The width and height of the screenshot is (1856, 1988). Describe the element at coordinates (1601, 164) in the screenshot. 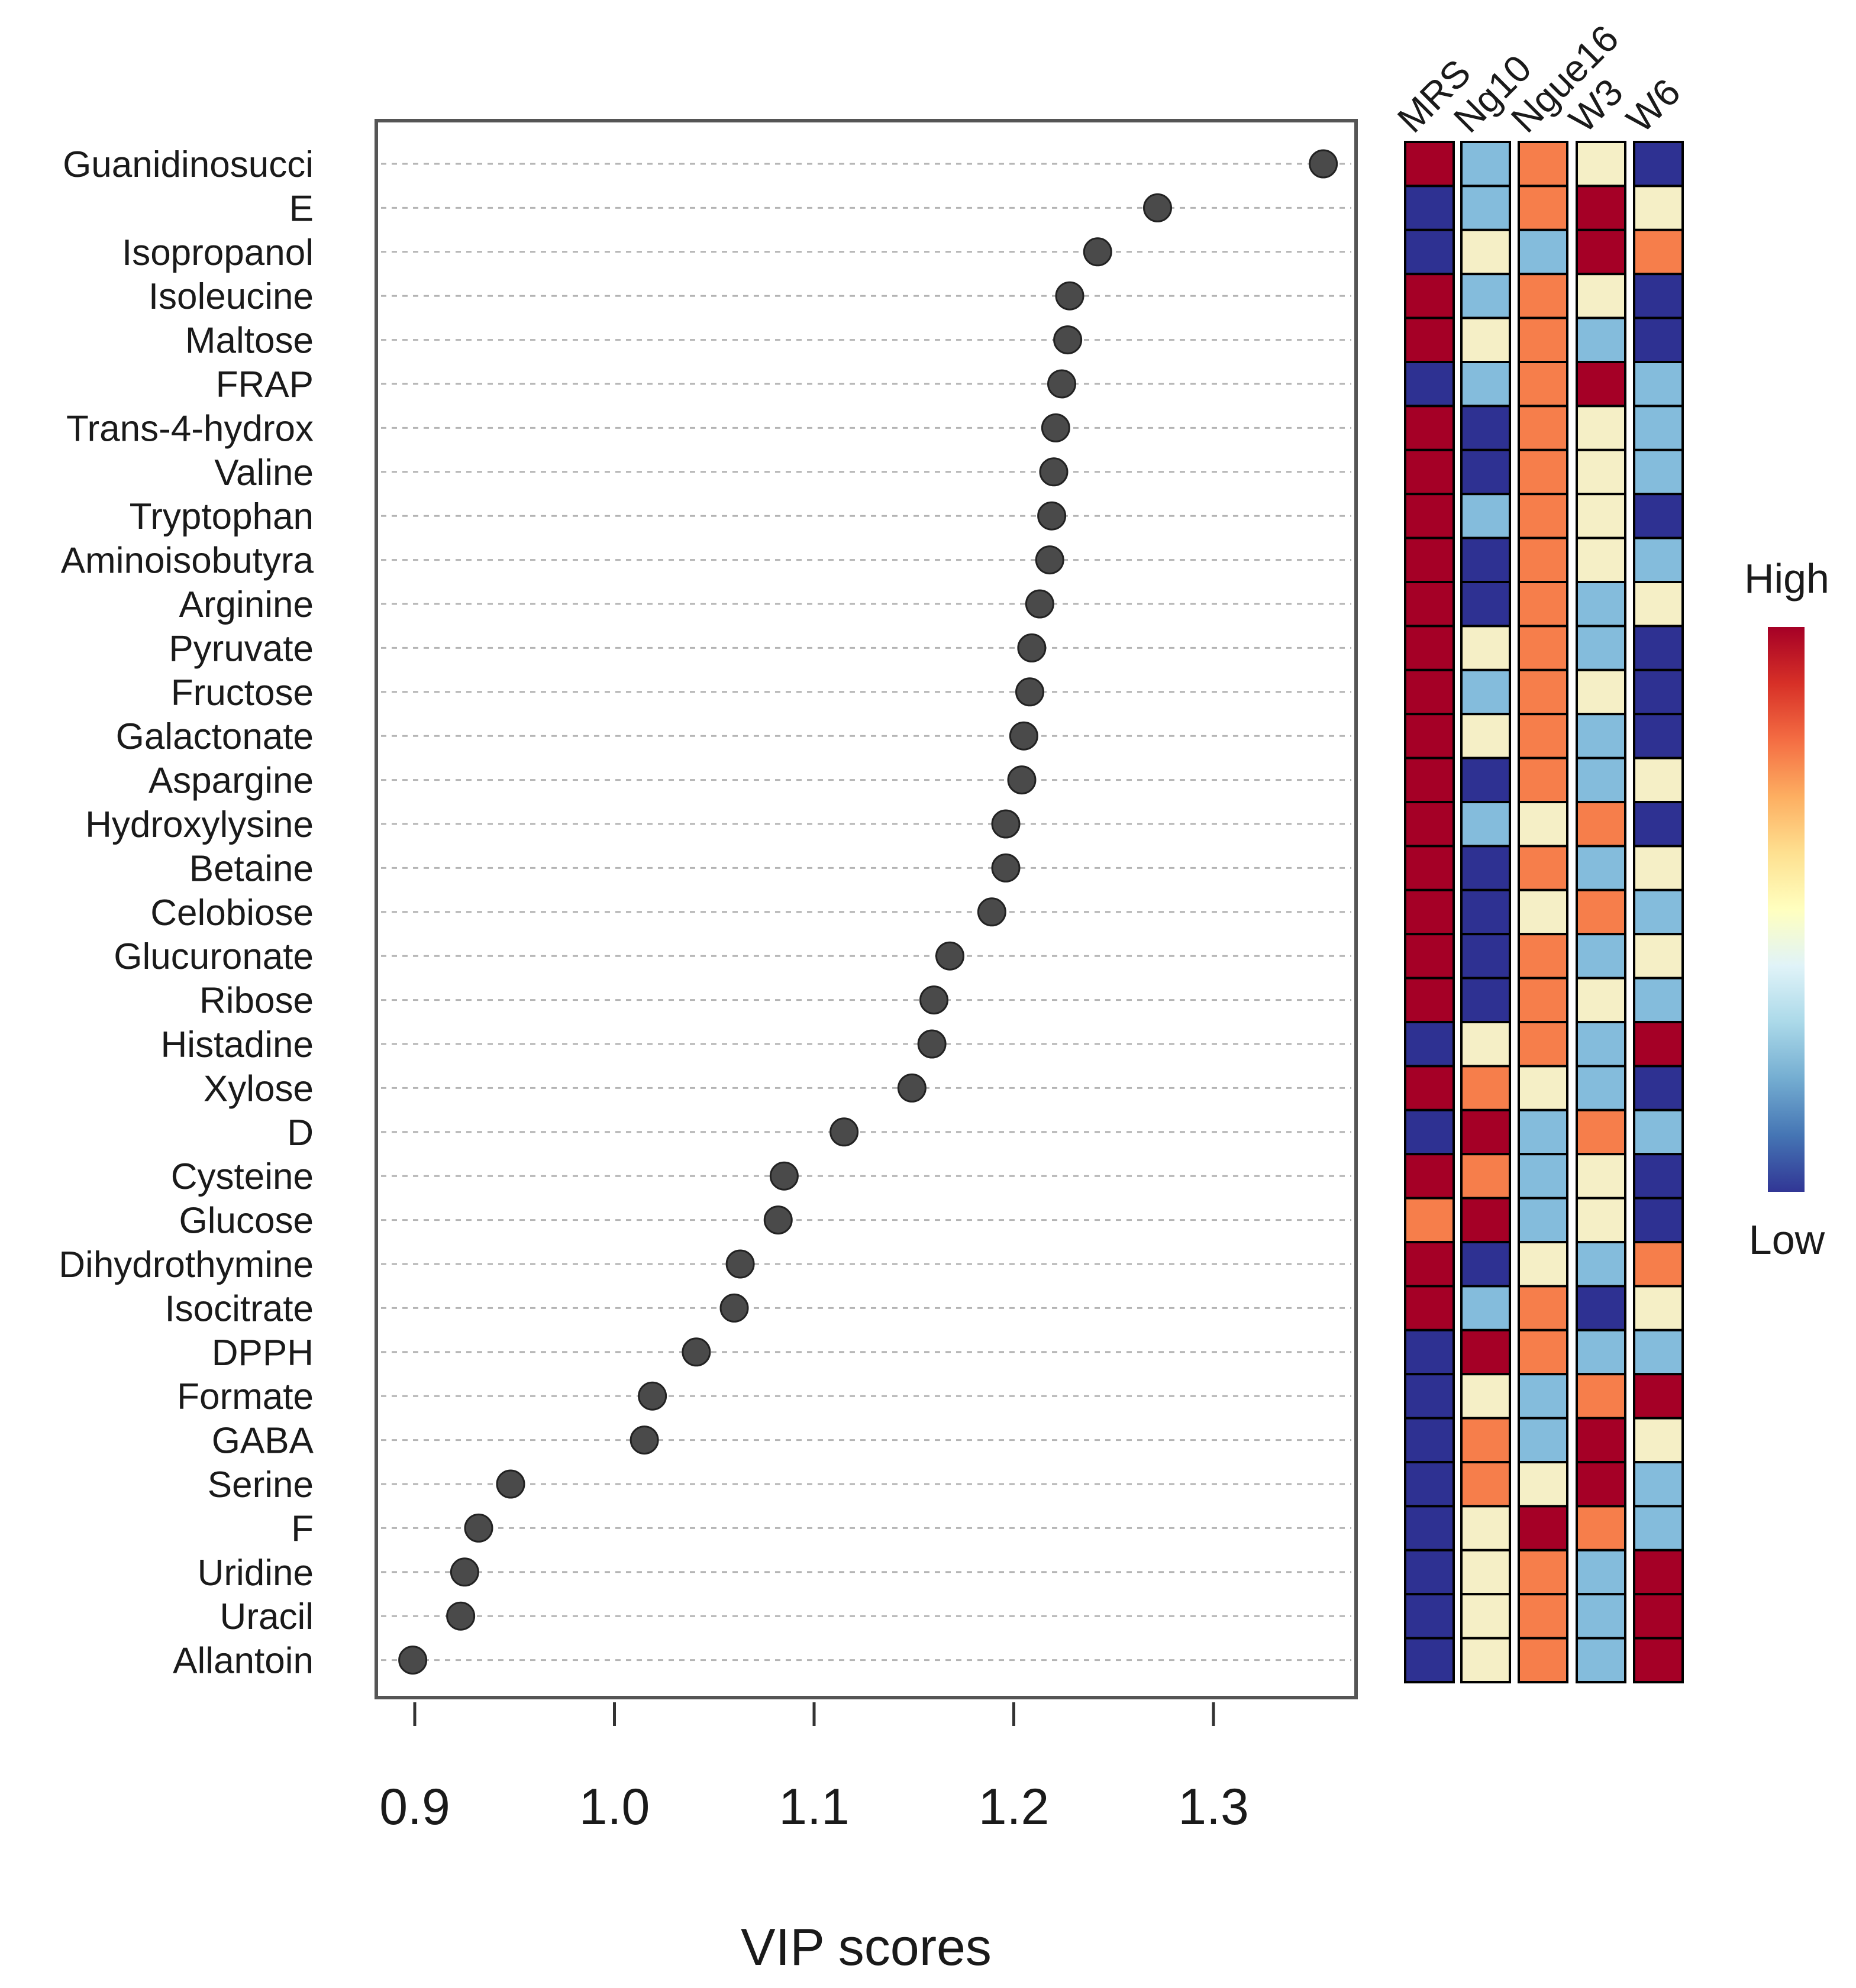

I see `heatmap-cell-w3-guanidinosucci` at that location.